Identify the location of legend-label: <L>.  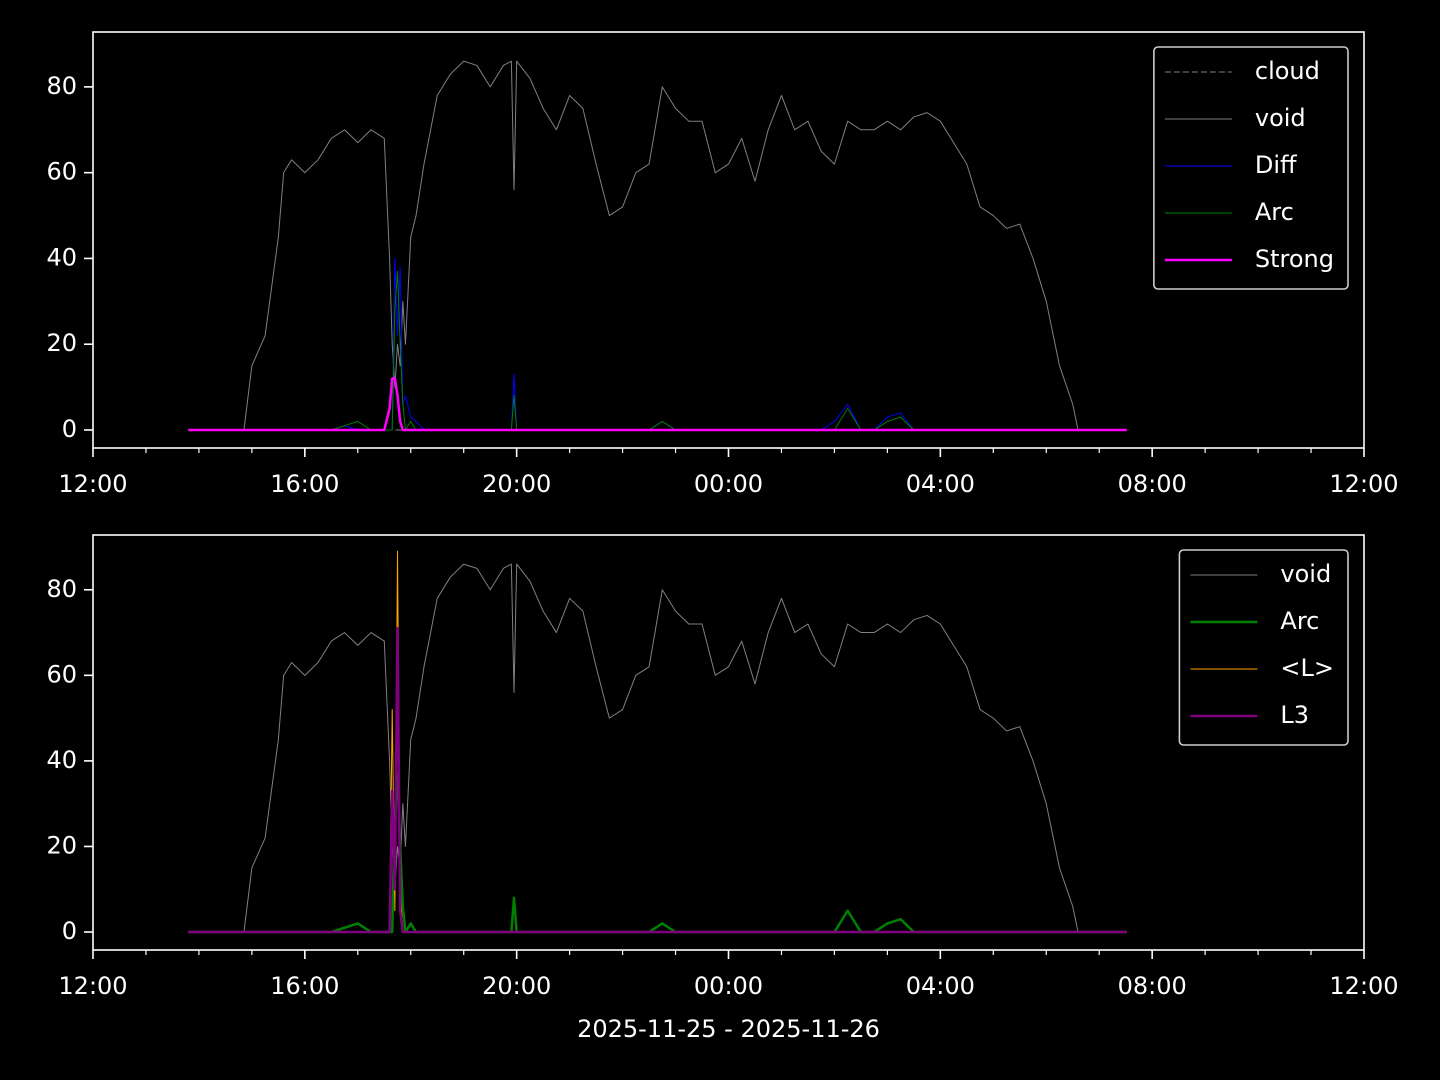
(1307, 668).